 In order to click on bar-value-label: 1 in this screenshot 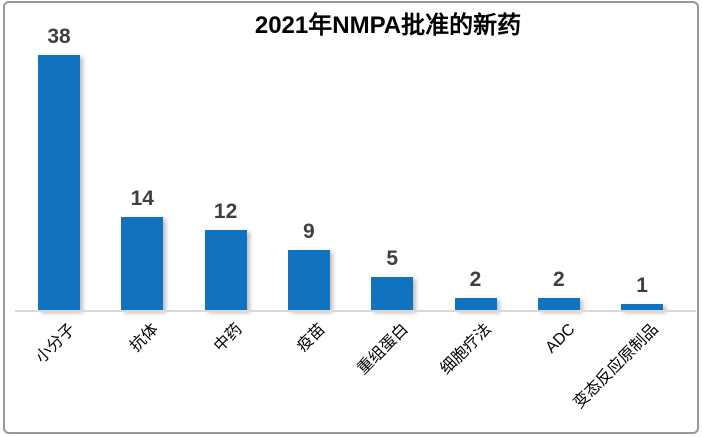, I will do `click(642, 286)`.